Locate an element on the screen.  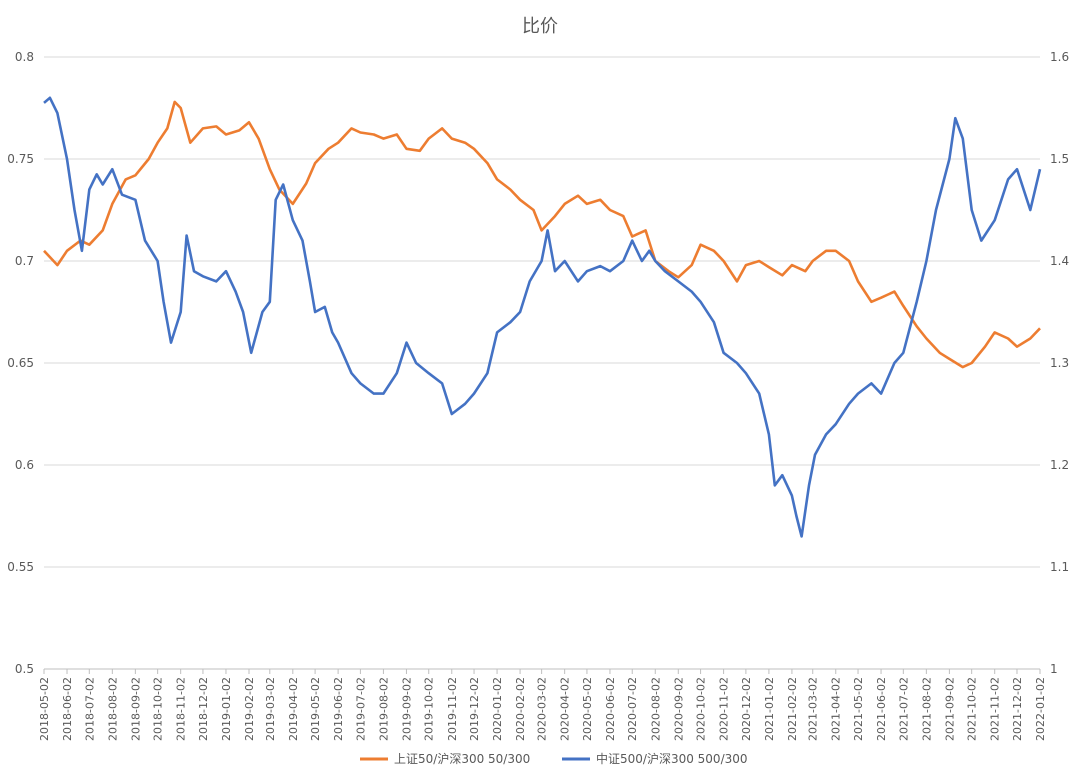
x-tick-label: 2018-05-02 is located at coordinates (44, 709).